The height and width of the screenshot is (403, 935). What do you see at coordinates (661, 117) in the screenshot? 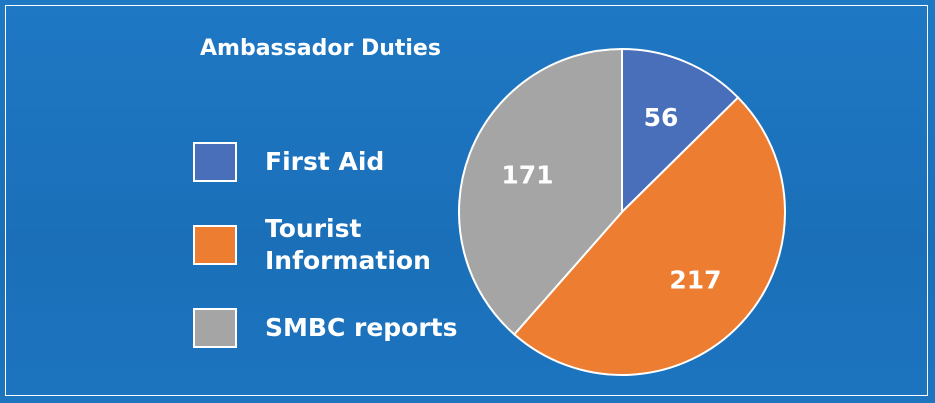
I see `data-label: 56` at bounding box center [661, 117].